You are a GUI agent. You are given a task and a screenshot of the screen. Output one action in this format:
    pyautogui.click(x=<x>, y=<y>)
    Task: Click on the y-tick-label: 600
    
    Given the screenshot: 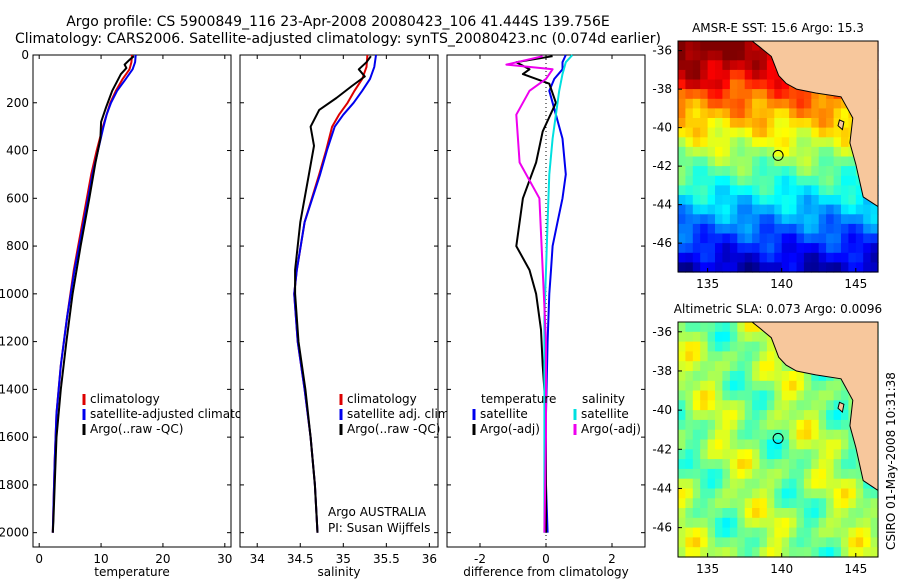 What is the action you would take?
    pyautogui.click(x=17, y=198)
    